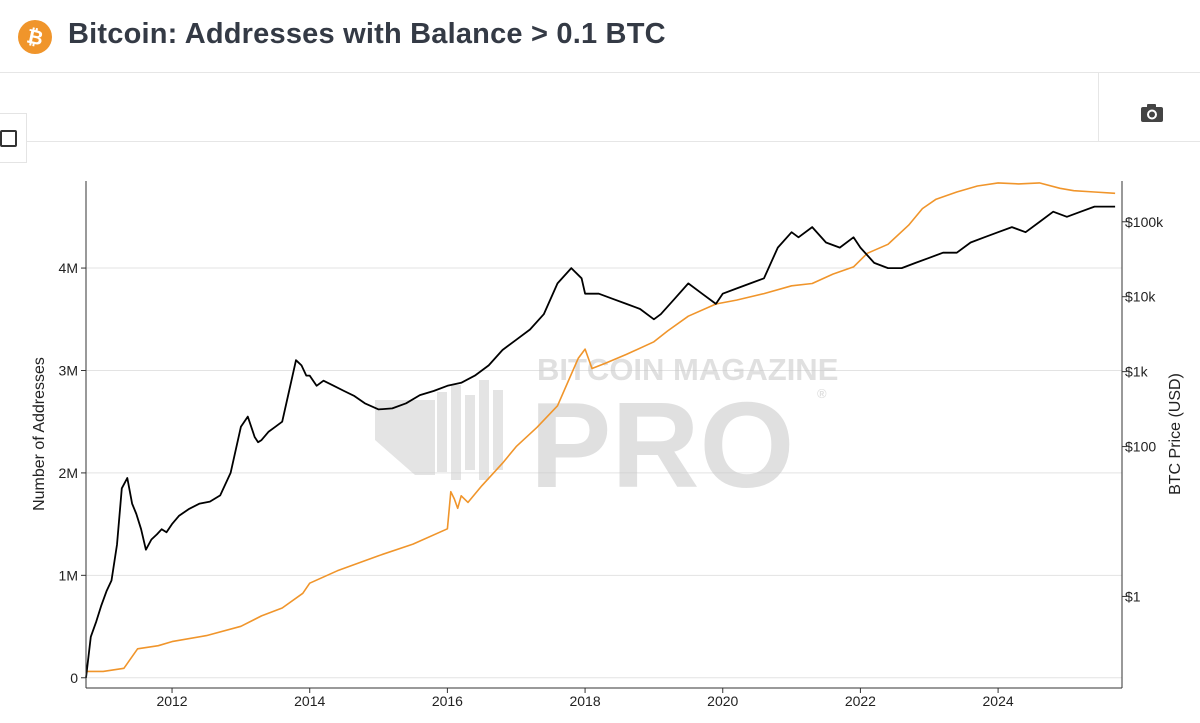  What do you see at coordinates (447, 701) in the screenshot?
I see `x-tick-label: 2016` at bounding box center [447, 701].